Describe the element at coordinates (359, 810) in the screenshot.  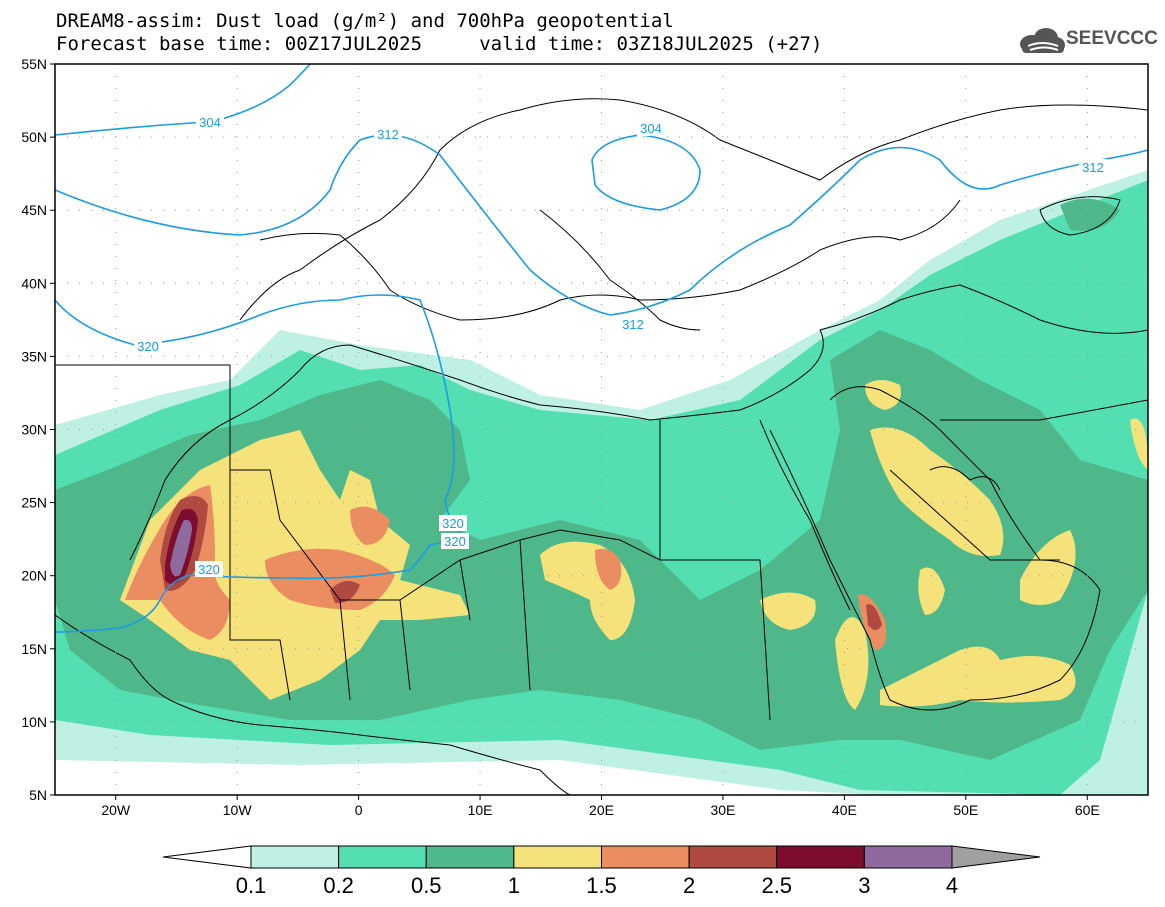
I see `lon-label: 0` at that location.